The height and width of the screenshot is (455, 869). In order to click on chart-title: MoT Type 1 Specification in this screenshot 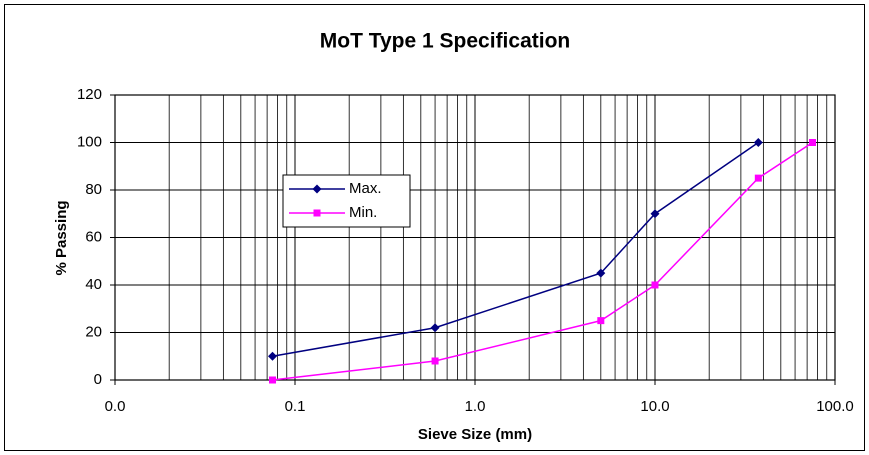, I will do `click(445, 41)`.